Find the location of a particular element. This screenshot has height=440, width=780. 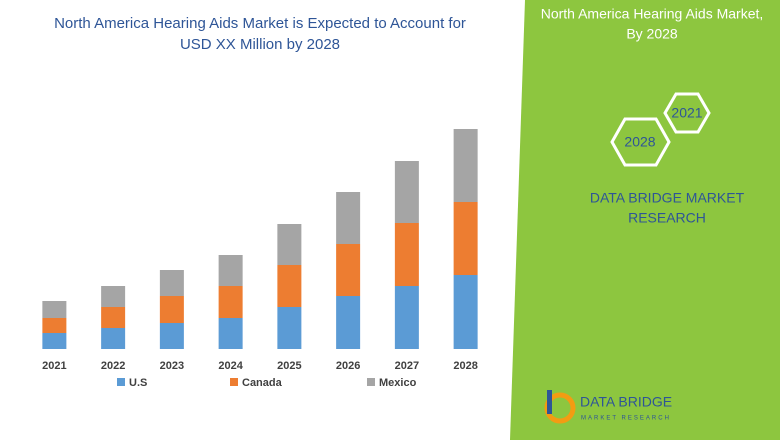

x-tick-label: 2023 is located at coordinates (172, 366).